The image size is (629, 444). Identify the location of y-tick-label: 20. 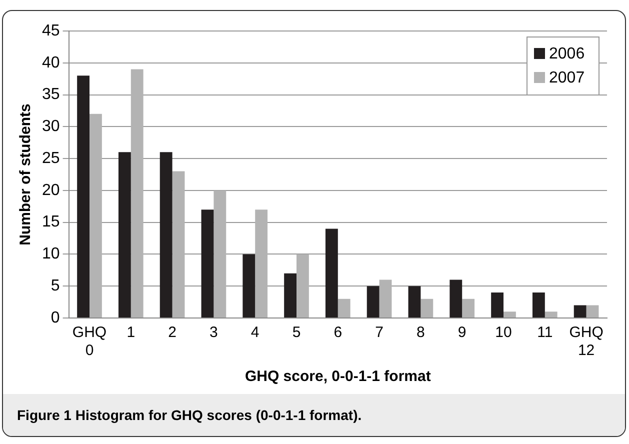
(51, 190).